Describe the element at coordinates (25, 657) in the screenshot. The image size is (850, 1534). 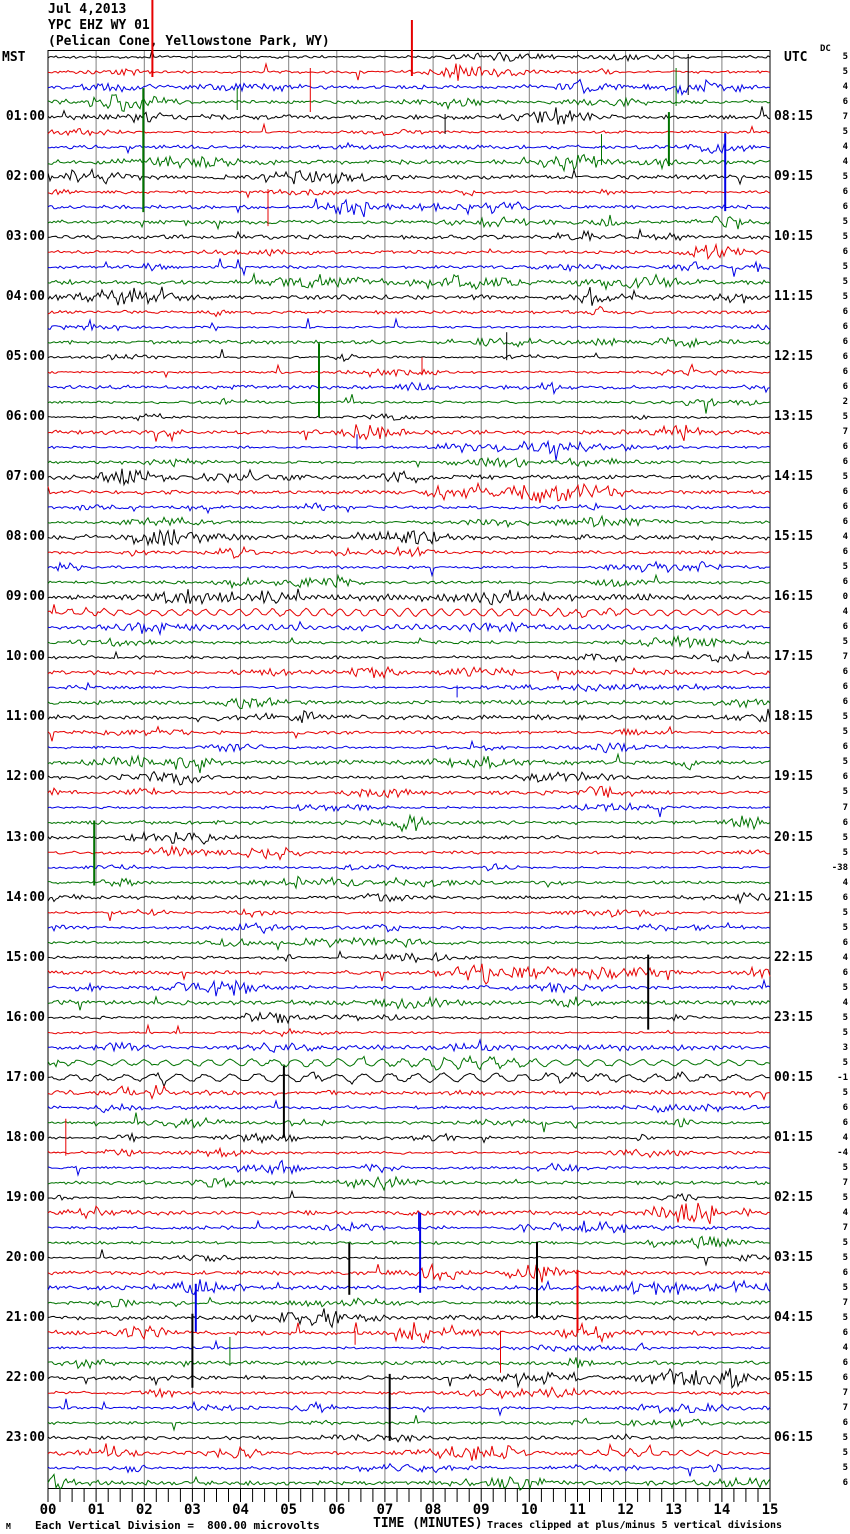
I see `mst-hour-label: 10:00` at that location.